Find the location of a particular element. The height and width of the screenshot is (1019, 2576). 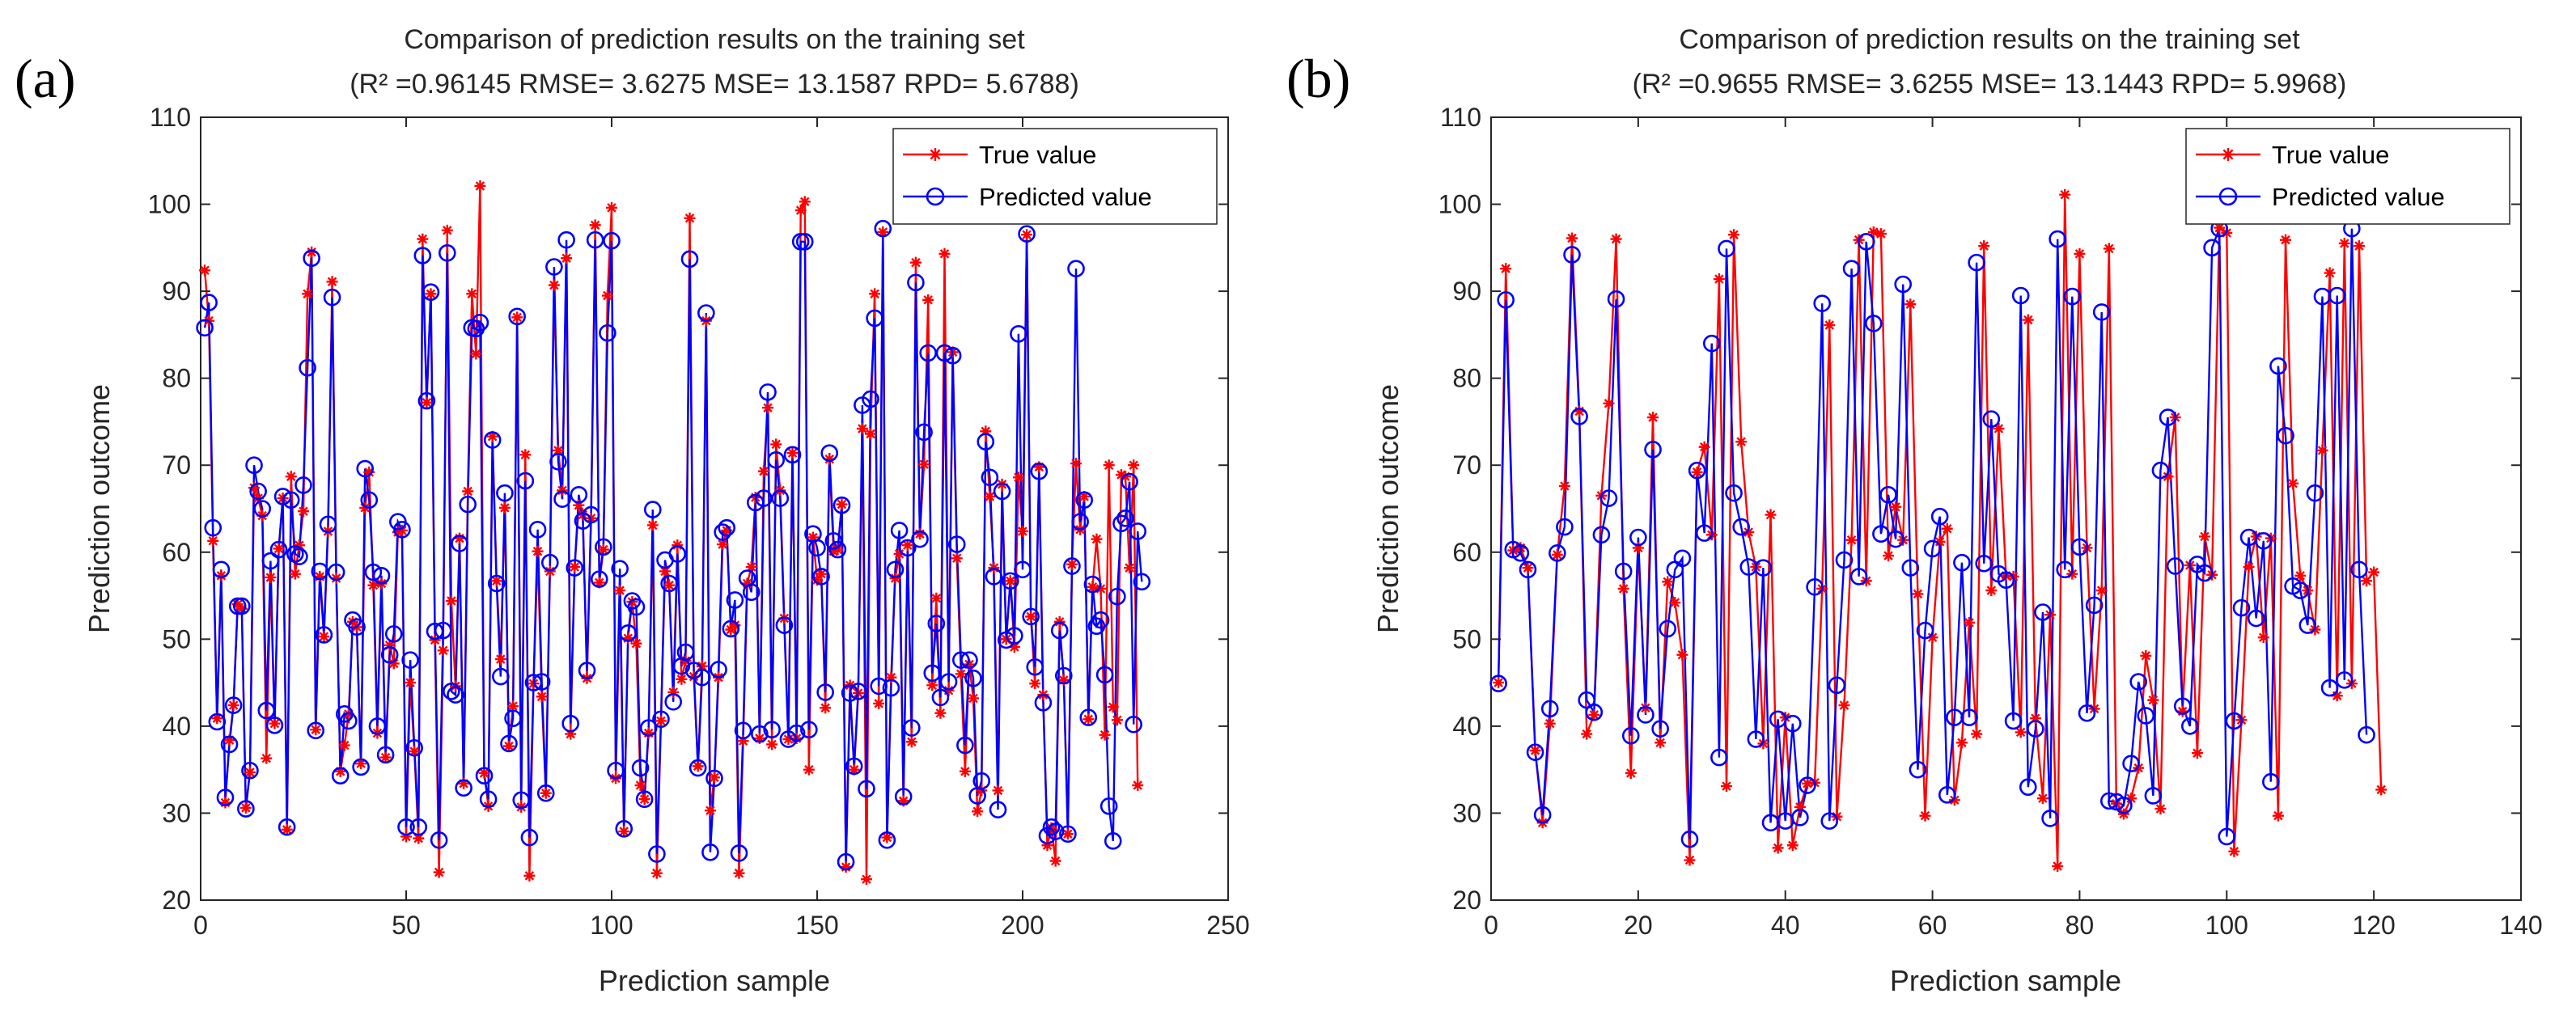

y-tick-label: 110 is located at coordinates (1460, 117).